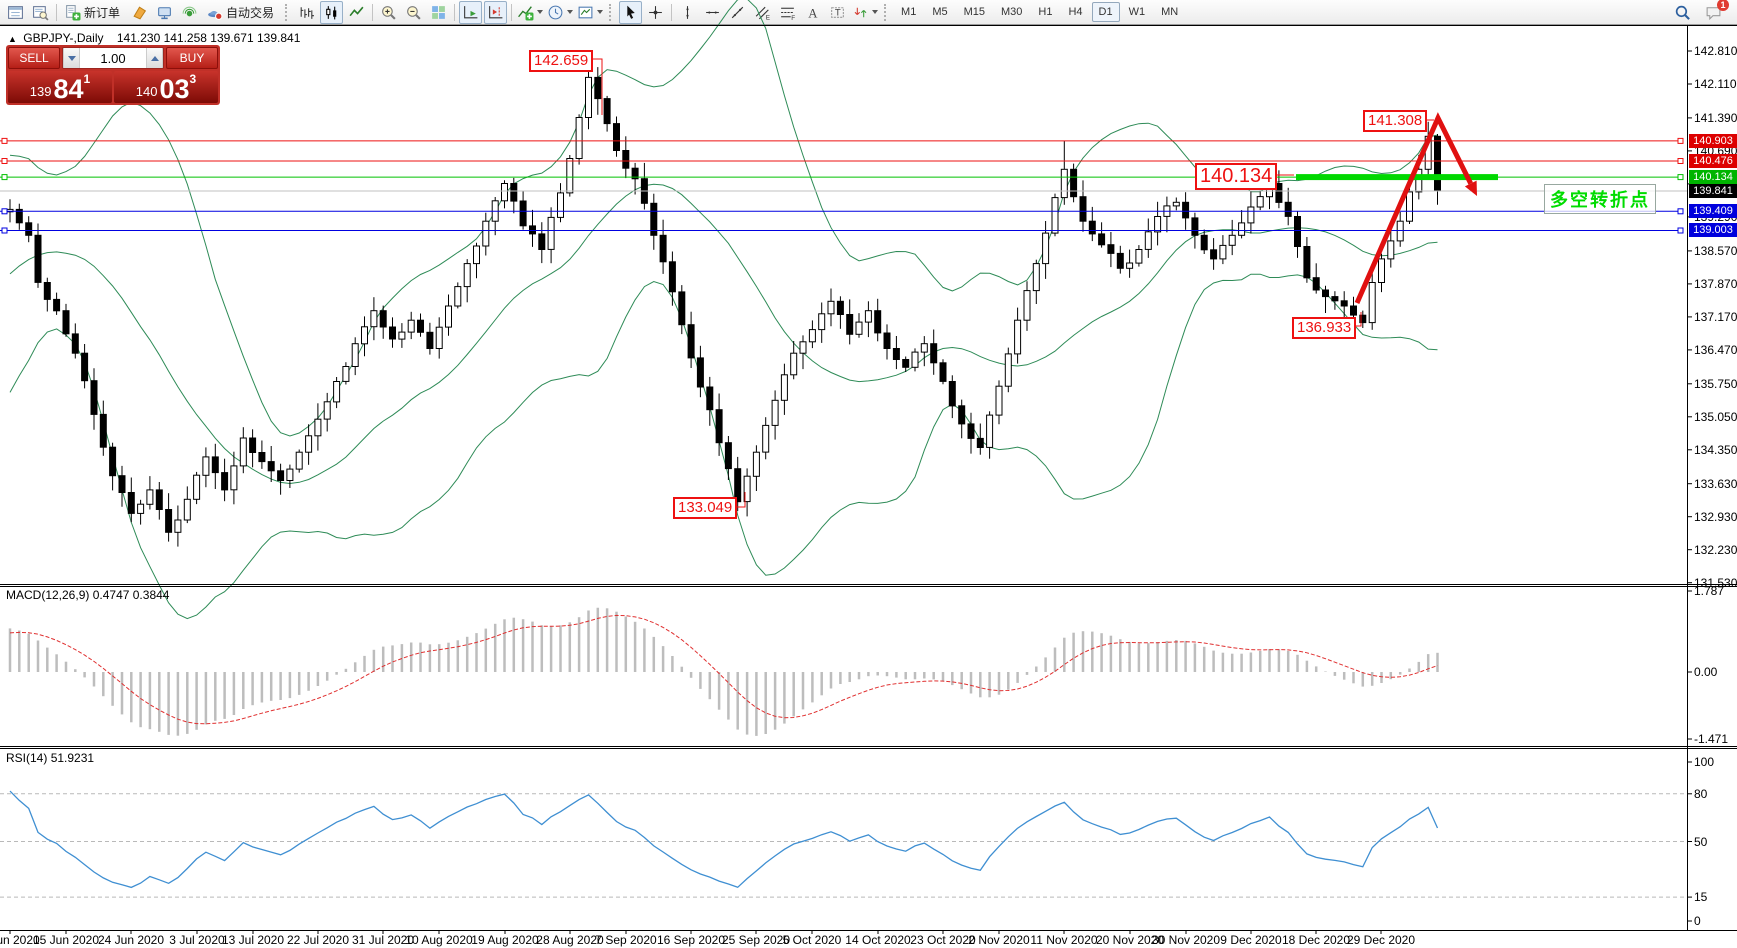  Describe the element at coordinates (253, 940) in the screenshot. I see `date-axis-label: 13 Jul 2020` at that location.